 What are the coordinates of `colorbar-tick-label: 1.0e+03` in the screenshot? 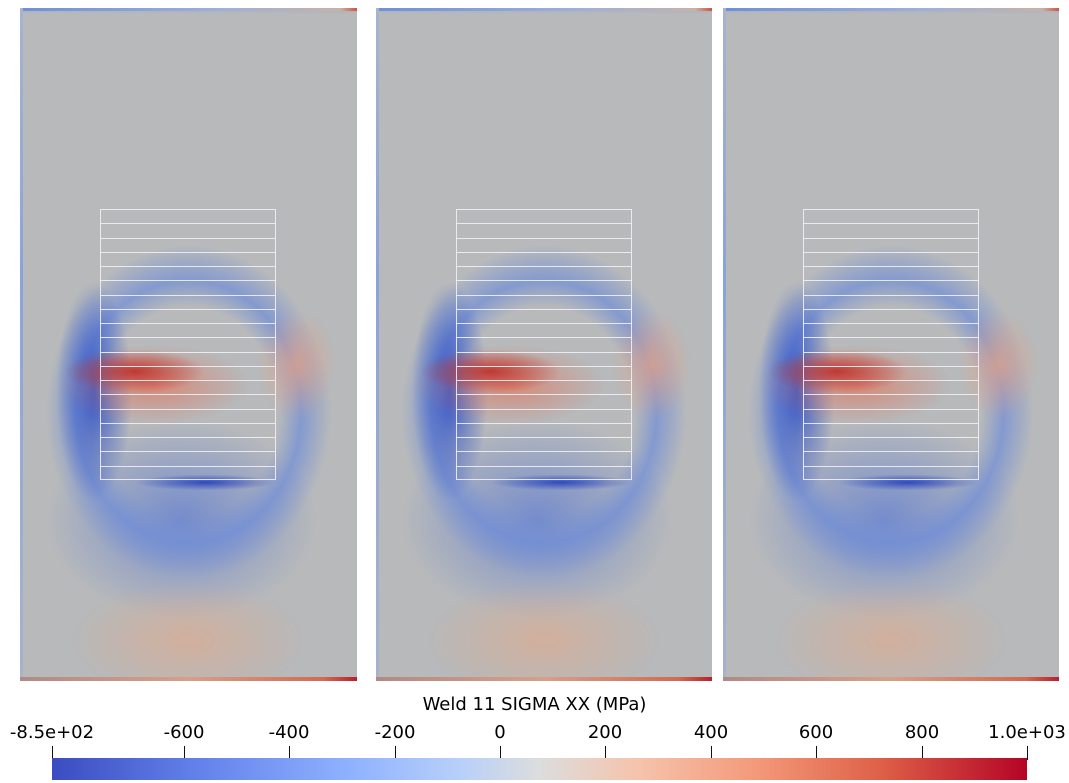 It's located at (1027, 732).